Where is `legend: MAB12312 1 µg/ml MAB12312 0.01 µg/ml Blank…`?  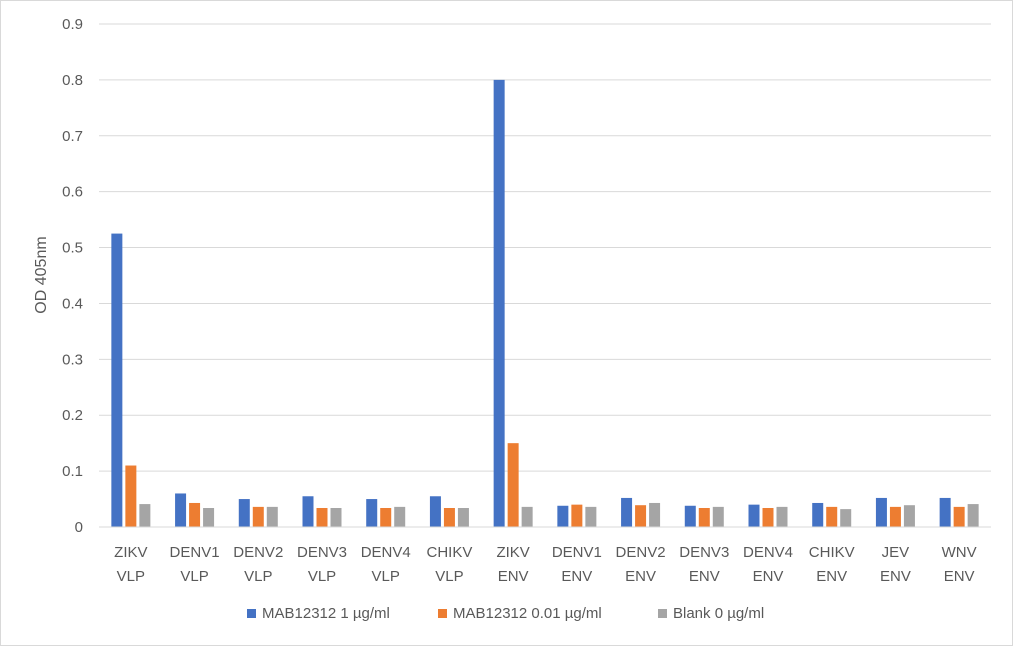 legend: MAB12312 1 µg/ml MAB12312 0.01 µg/ml Blank… is located at coordinates (505, 613).